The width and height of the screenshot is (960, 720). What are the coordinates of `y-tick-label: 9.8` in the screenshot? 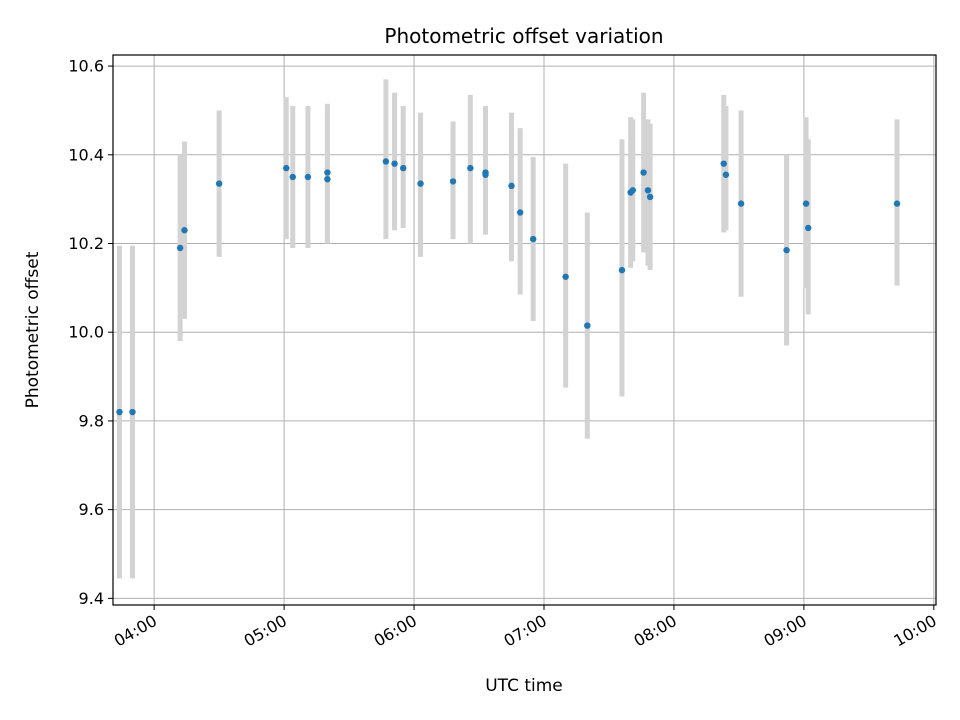 It's located at (91, 420).